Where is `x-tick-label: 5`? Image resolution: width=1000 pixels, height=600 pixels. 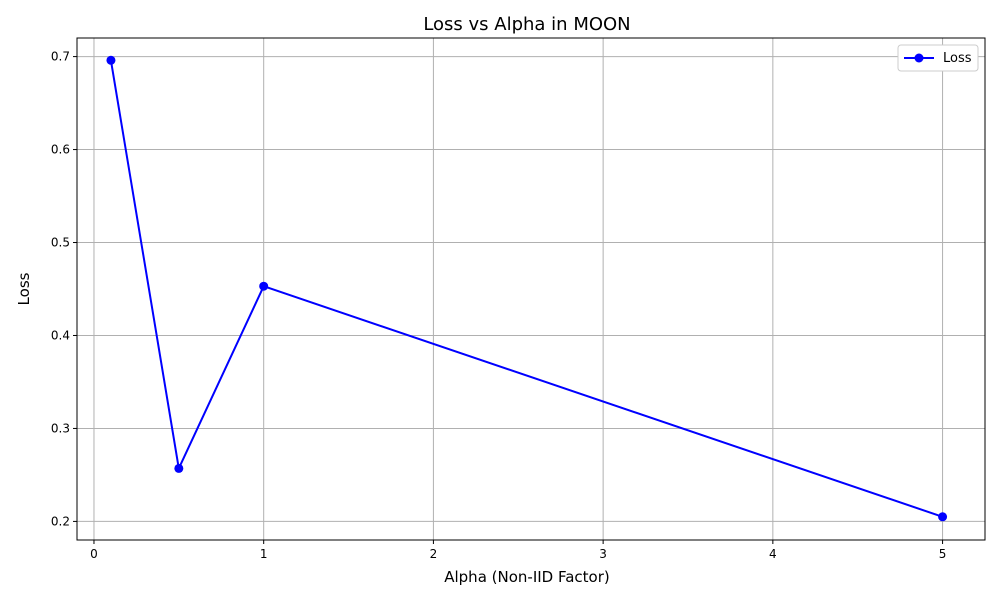 x-tick-label: 5 is located at coordinates (943, 554).